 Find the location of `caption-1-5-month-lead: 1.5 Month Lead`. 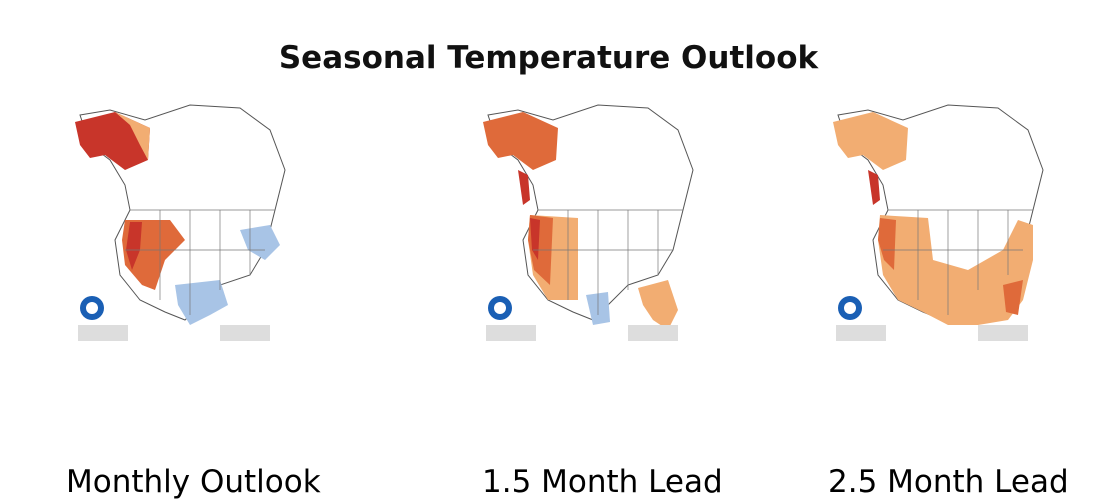

caption-1-5-month-lead: 1.5 Month Lead is located at coordinates (602, 482).